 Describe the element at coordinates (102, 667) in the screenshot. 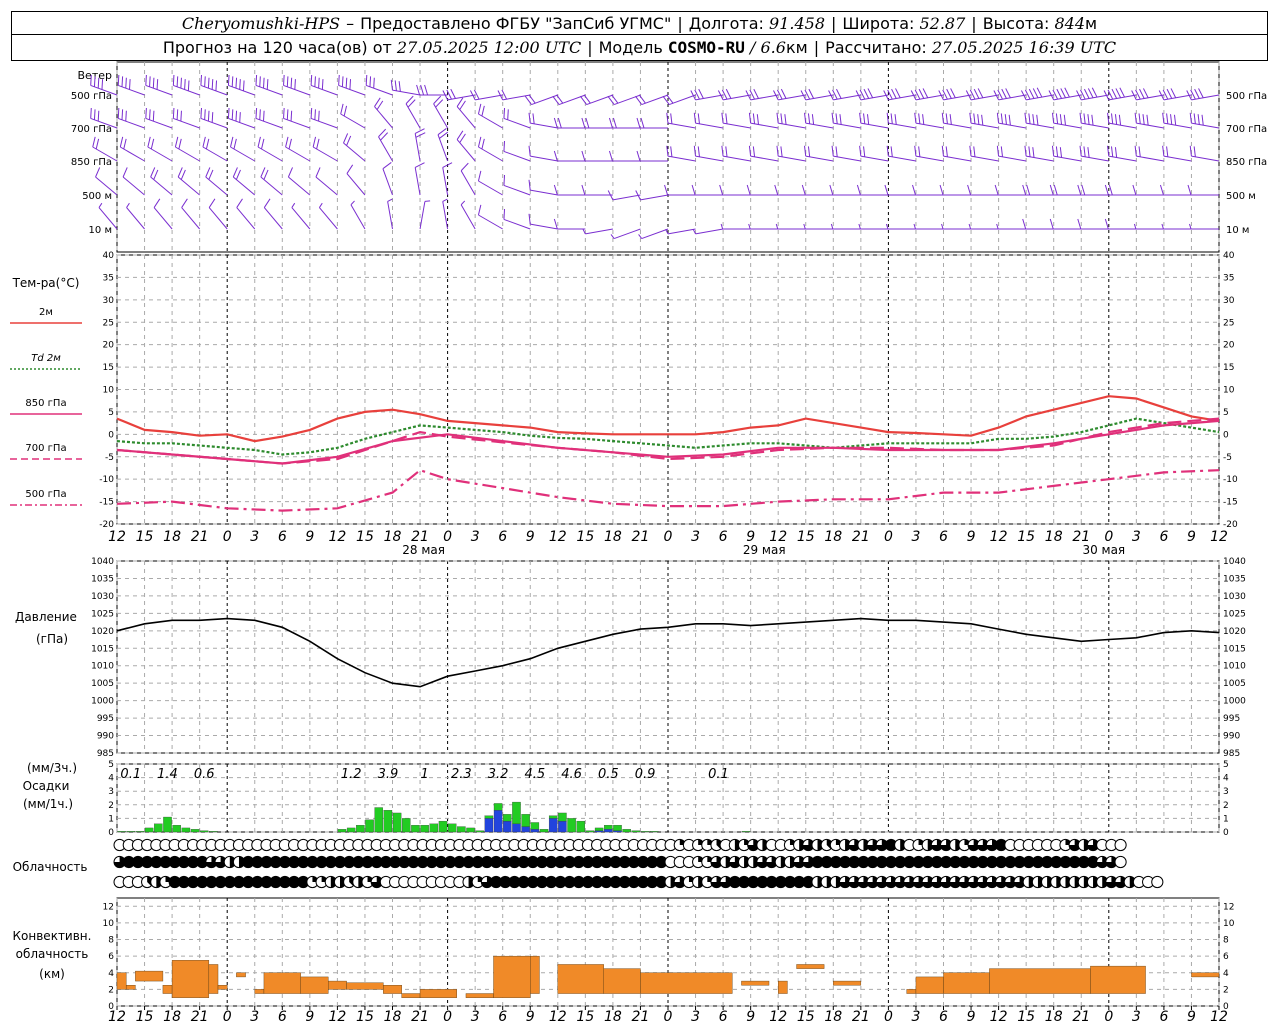

I see `pres-ytick-left: 1010` at that location.